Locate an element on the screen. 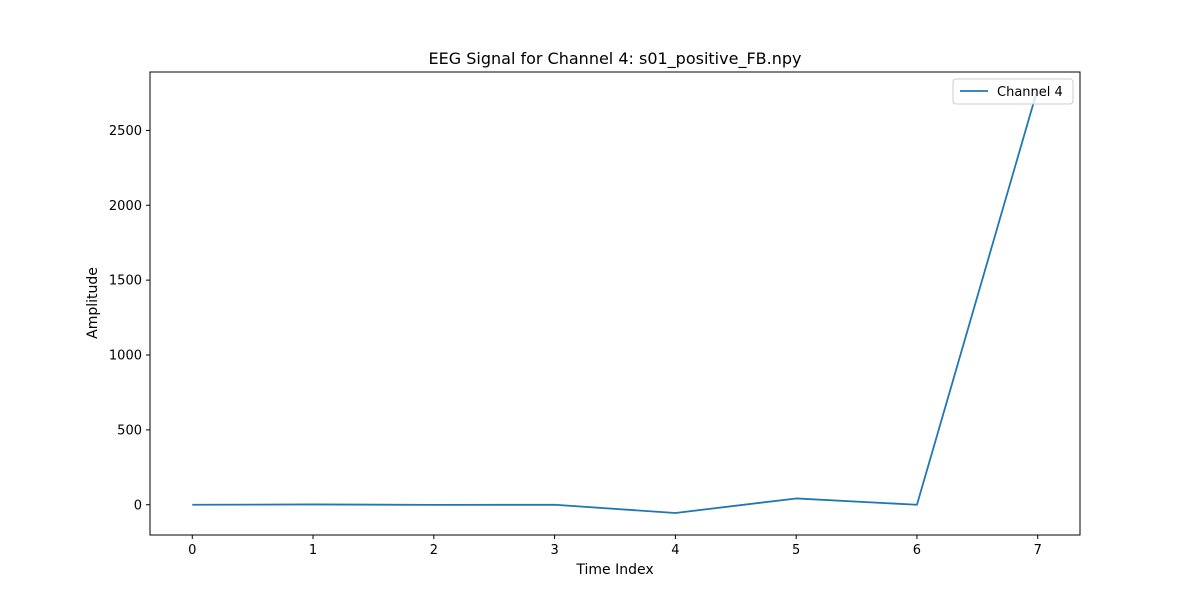 The height and width of the screenshot is (600, 1200). x-tick-label: 6 is located at coordinates (917, 550).